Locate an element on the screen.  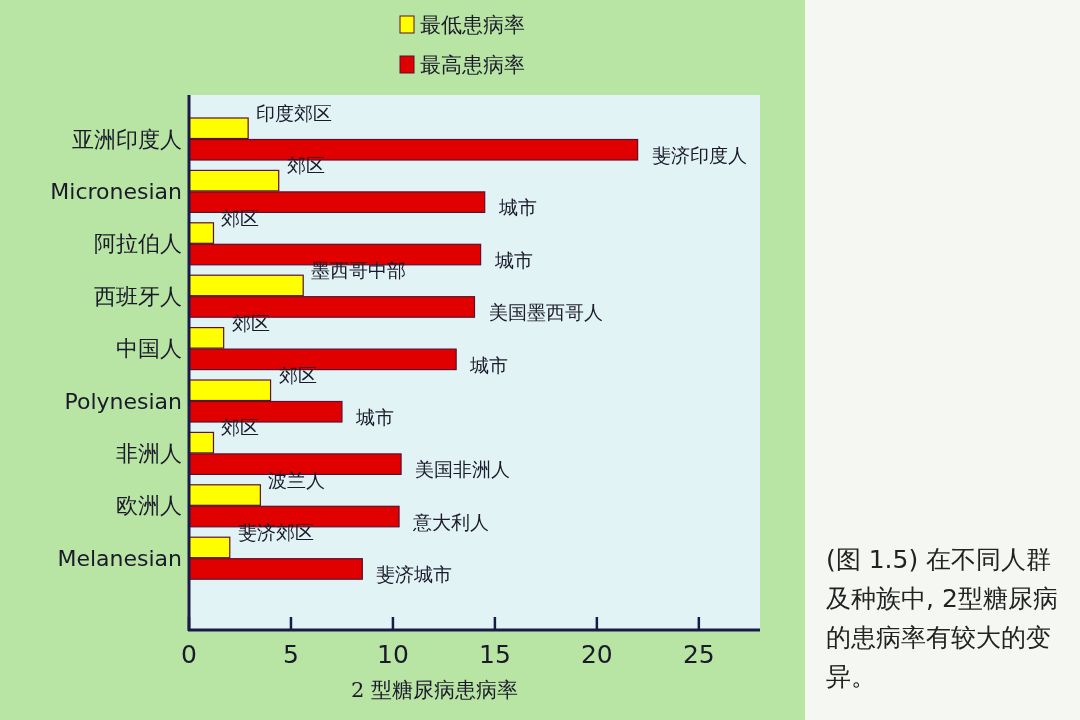
y-tick-label: 非洲人 is located at coordinates (149, 453).